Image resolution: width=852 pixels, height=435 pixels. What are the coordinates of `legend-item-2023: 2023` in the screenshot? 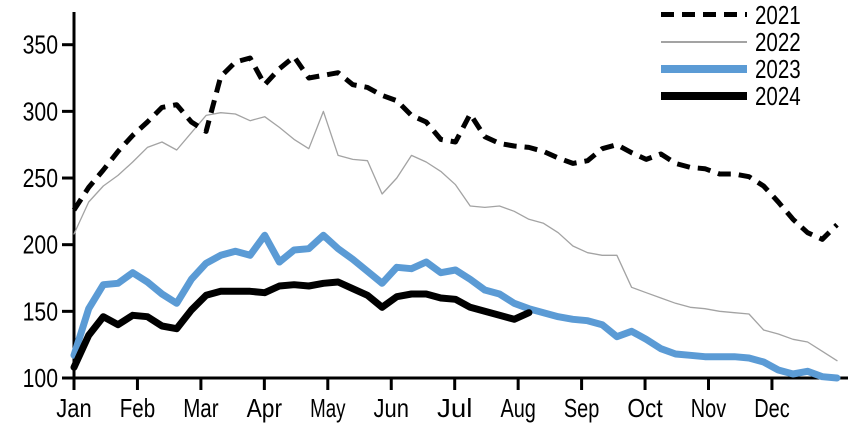 It's located at (737, 68).